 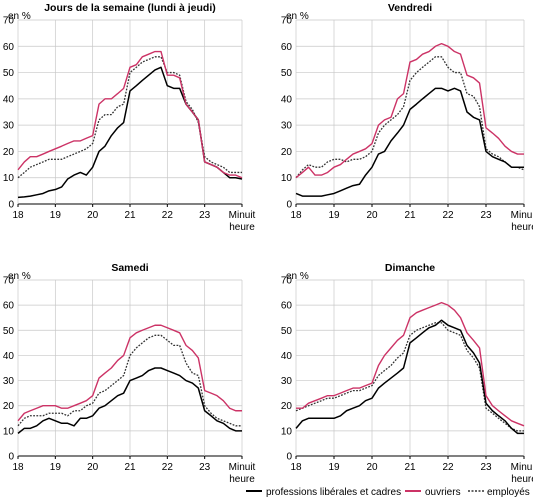 I want to click on chart-title: Samedi, so click(x=129, y=268).